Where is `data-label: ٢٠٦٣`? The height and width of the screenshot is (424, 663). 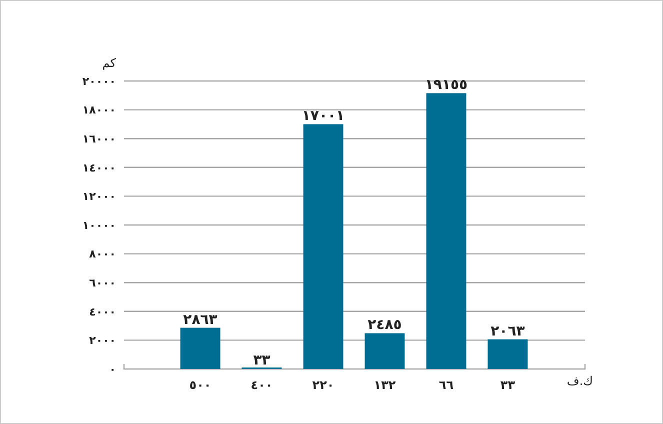
data-label: ٢٠٦٣ is located at coordinates (508, 331).